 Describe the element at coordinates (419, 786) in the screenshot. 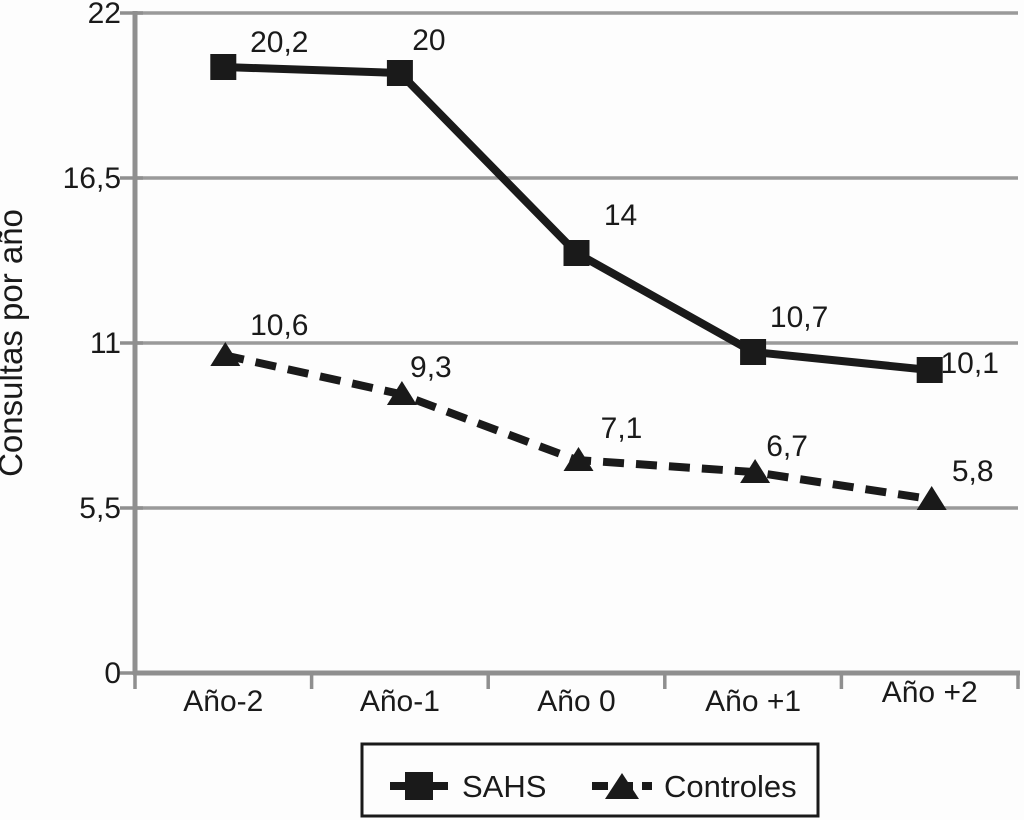

I see `legend-sahs-square-marker-icon` at that location.